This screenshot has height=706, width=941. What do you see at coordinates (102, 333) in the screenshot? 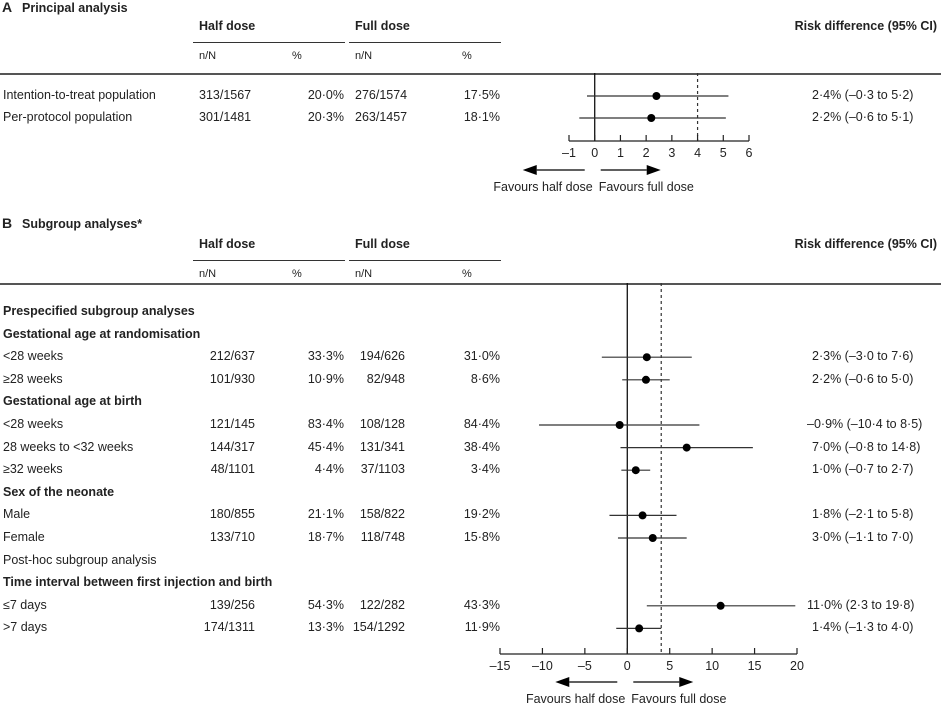
I see `subgroup-heading: Gestational age at randomisation` at bounding box center [102, 333].